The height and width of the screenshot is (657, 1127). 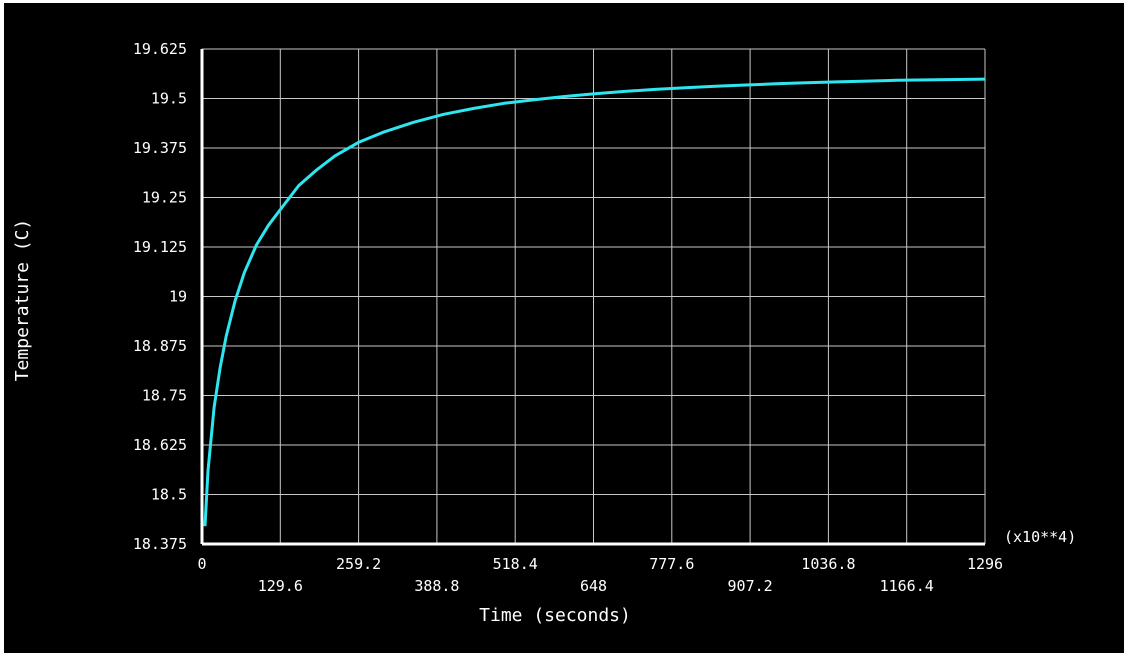 What do you see at coordinates (22, 300) in the screenshot?
I see `y-axis-title: Temperature (C)` at bounding box center [22, 300].